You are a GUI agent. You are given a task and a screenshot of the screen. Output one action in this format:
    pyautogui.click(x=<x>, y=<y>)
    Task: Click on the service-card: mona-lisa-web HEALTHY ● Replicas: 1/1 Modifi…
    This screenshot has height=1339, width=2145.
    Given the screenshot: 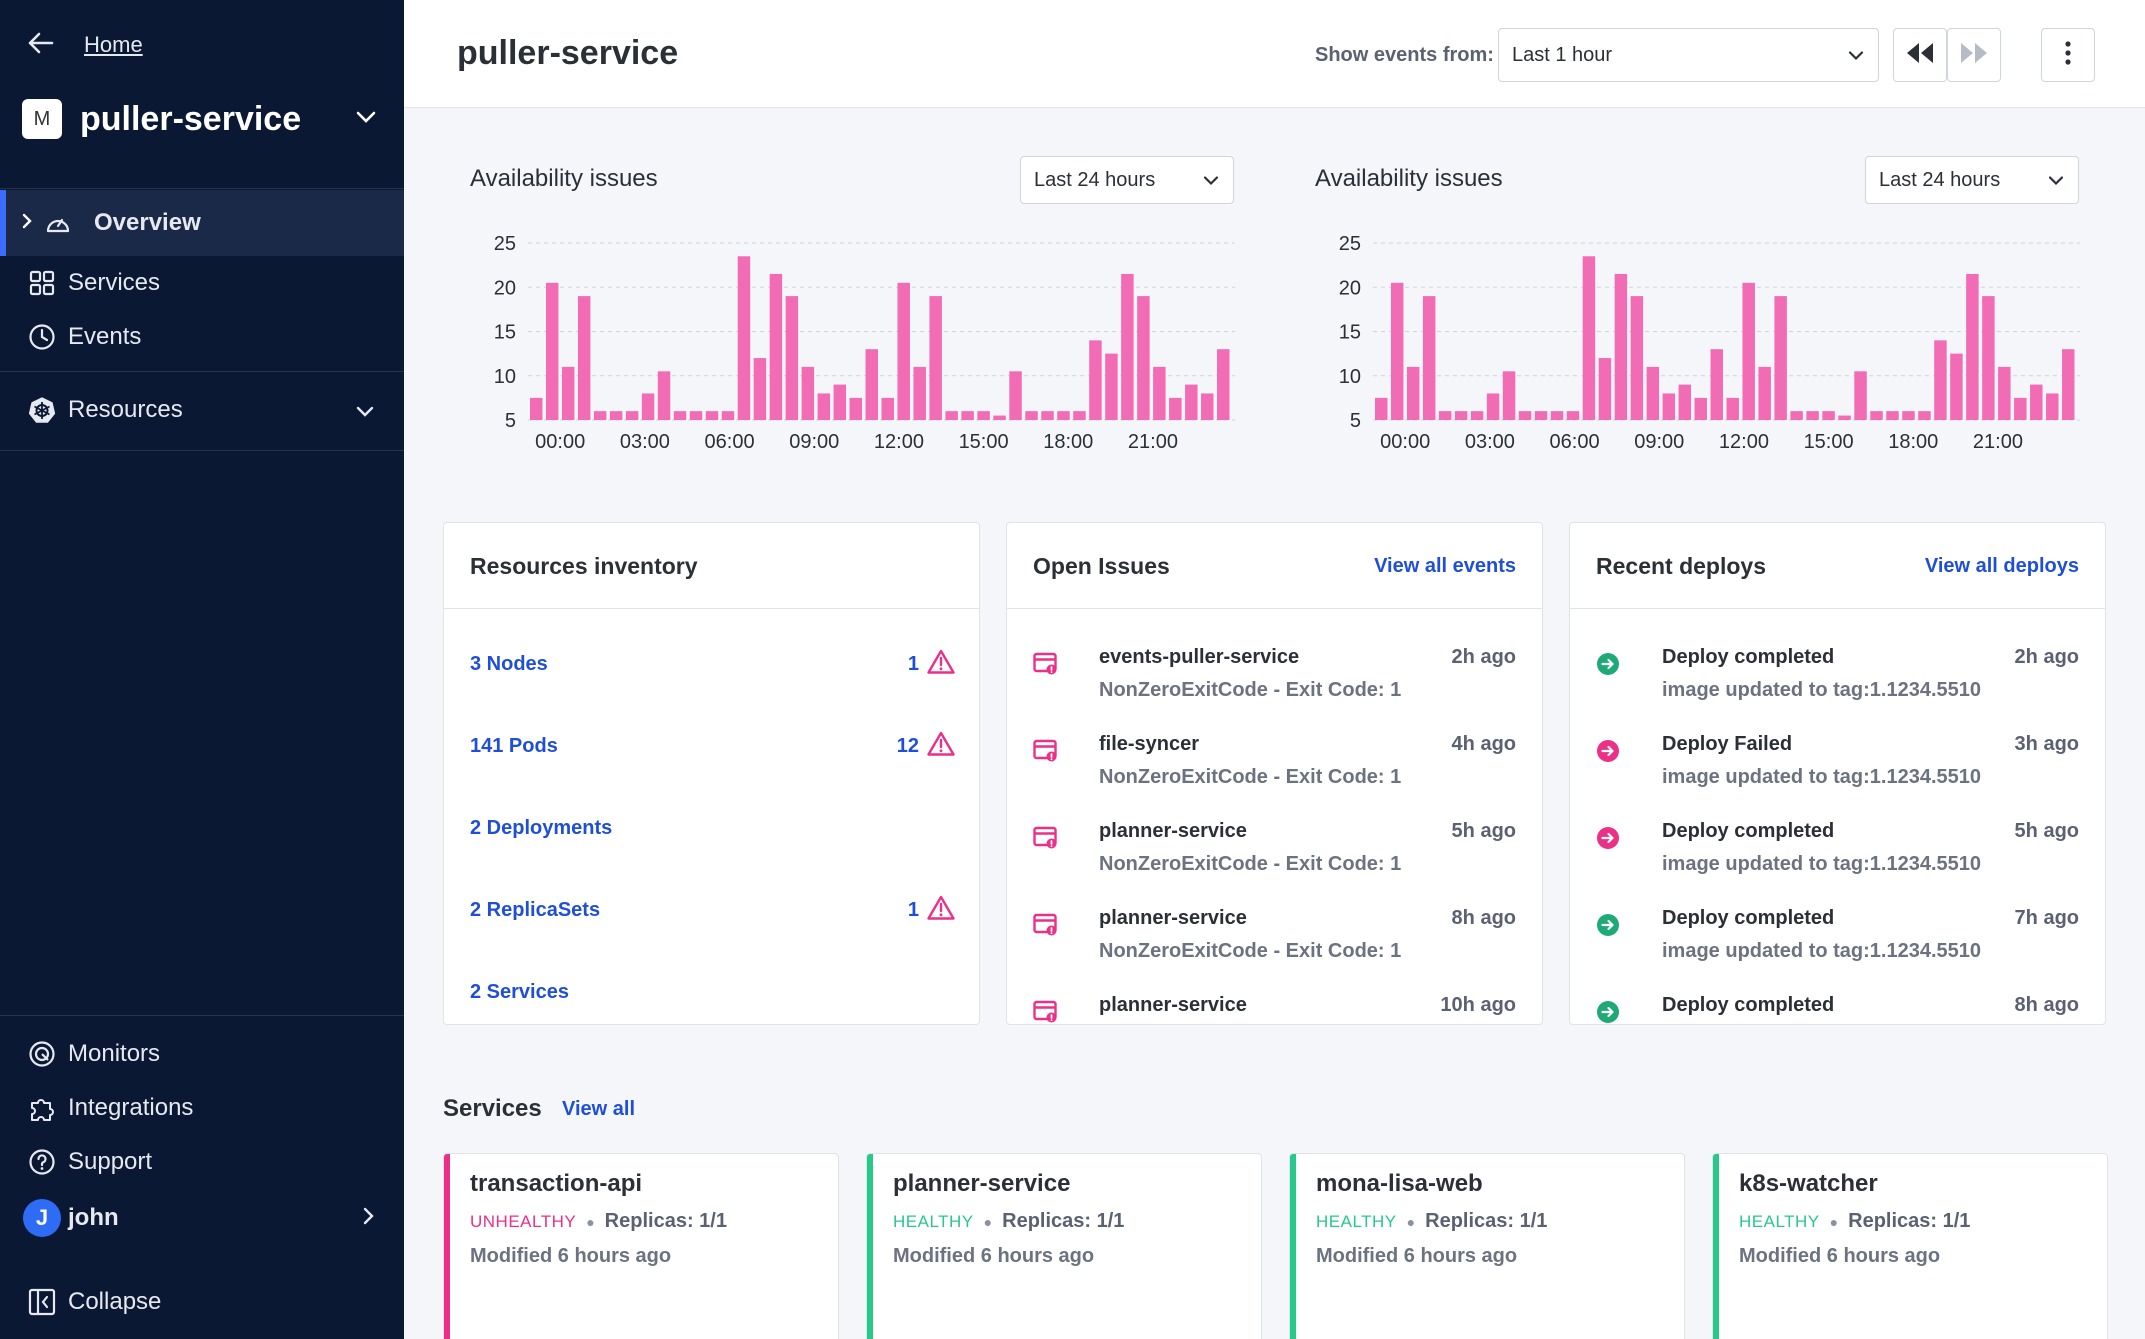 What is the action you would take?
    pyautogui.click(x=1487, y=1246)
    